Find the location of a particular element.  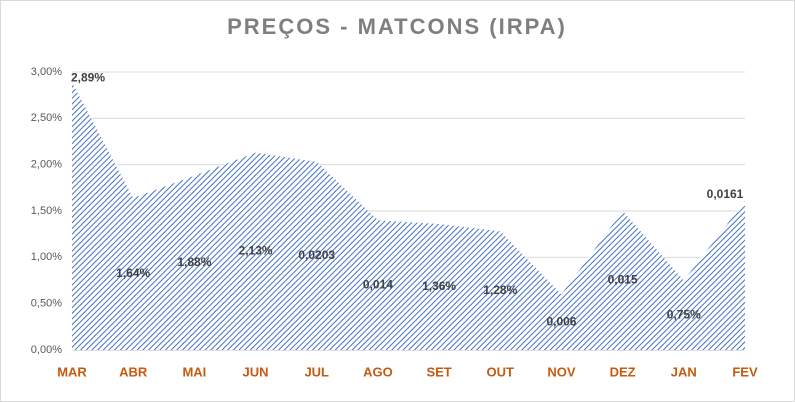

data-label: 2,13% is located at coordinates (256, 250).